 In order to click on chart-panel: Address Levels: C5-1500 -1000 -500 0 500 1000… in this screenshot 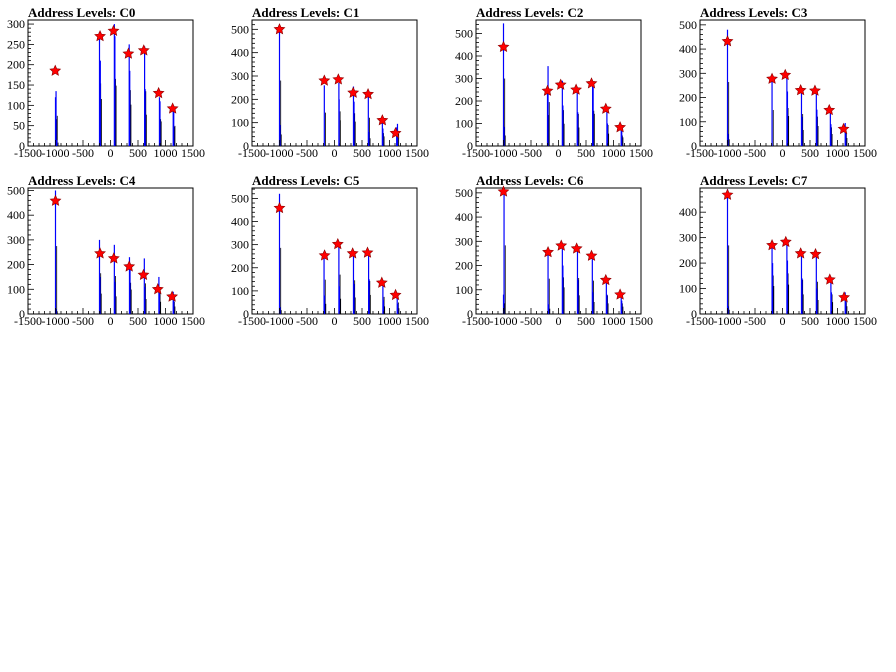, I will do `click(330, 250)`.